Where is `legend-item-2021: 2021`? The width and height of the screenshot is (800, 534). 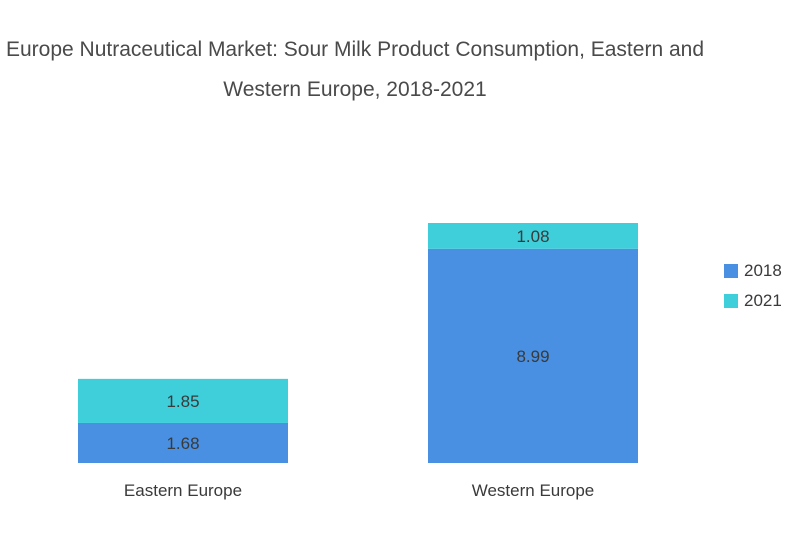 legend-item-2021: 2021 is located at coordinates (753, 301).